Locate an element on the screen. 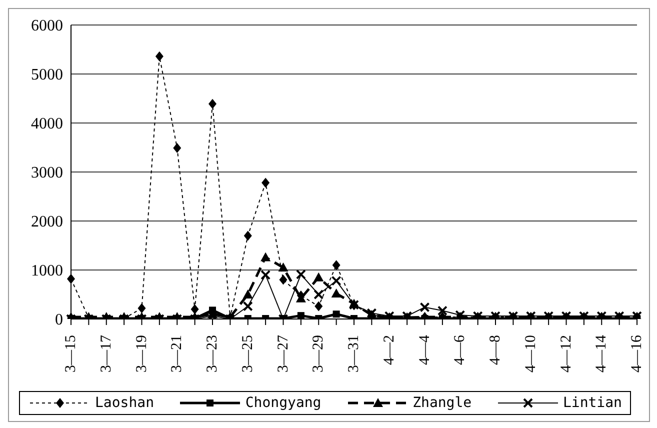 The width and height of the screenshot is (657, 428). x-tick-label: 3—31 is located at coordinates (354, 353).